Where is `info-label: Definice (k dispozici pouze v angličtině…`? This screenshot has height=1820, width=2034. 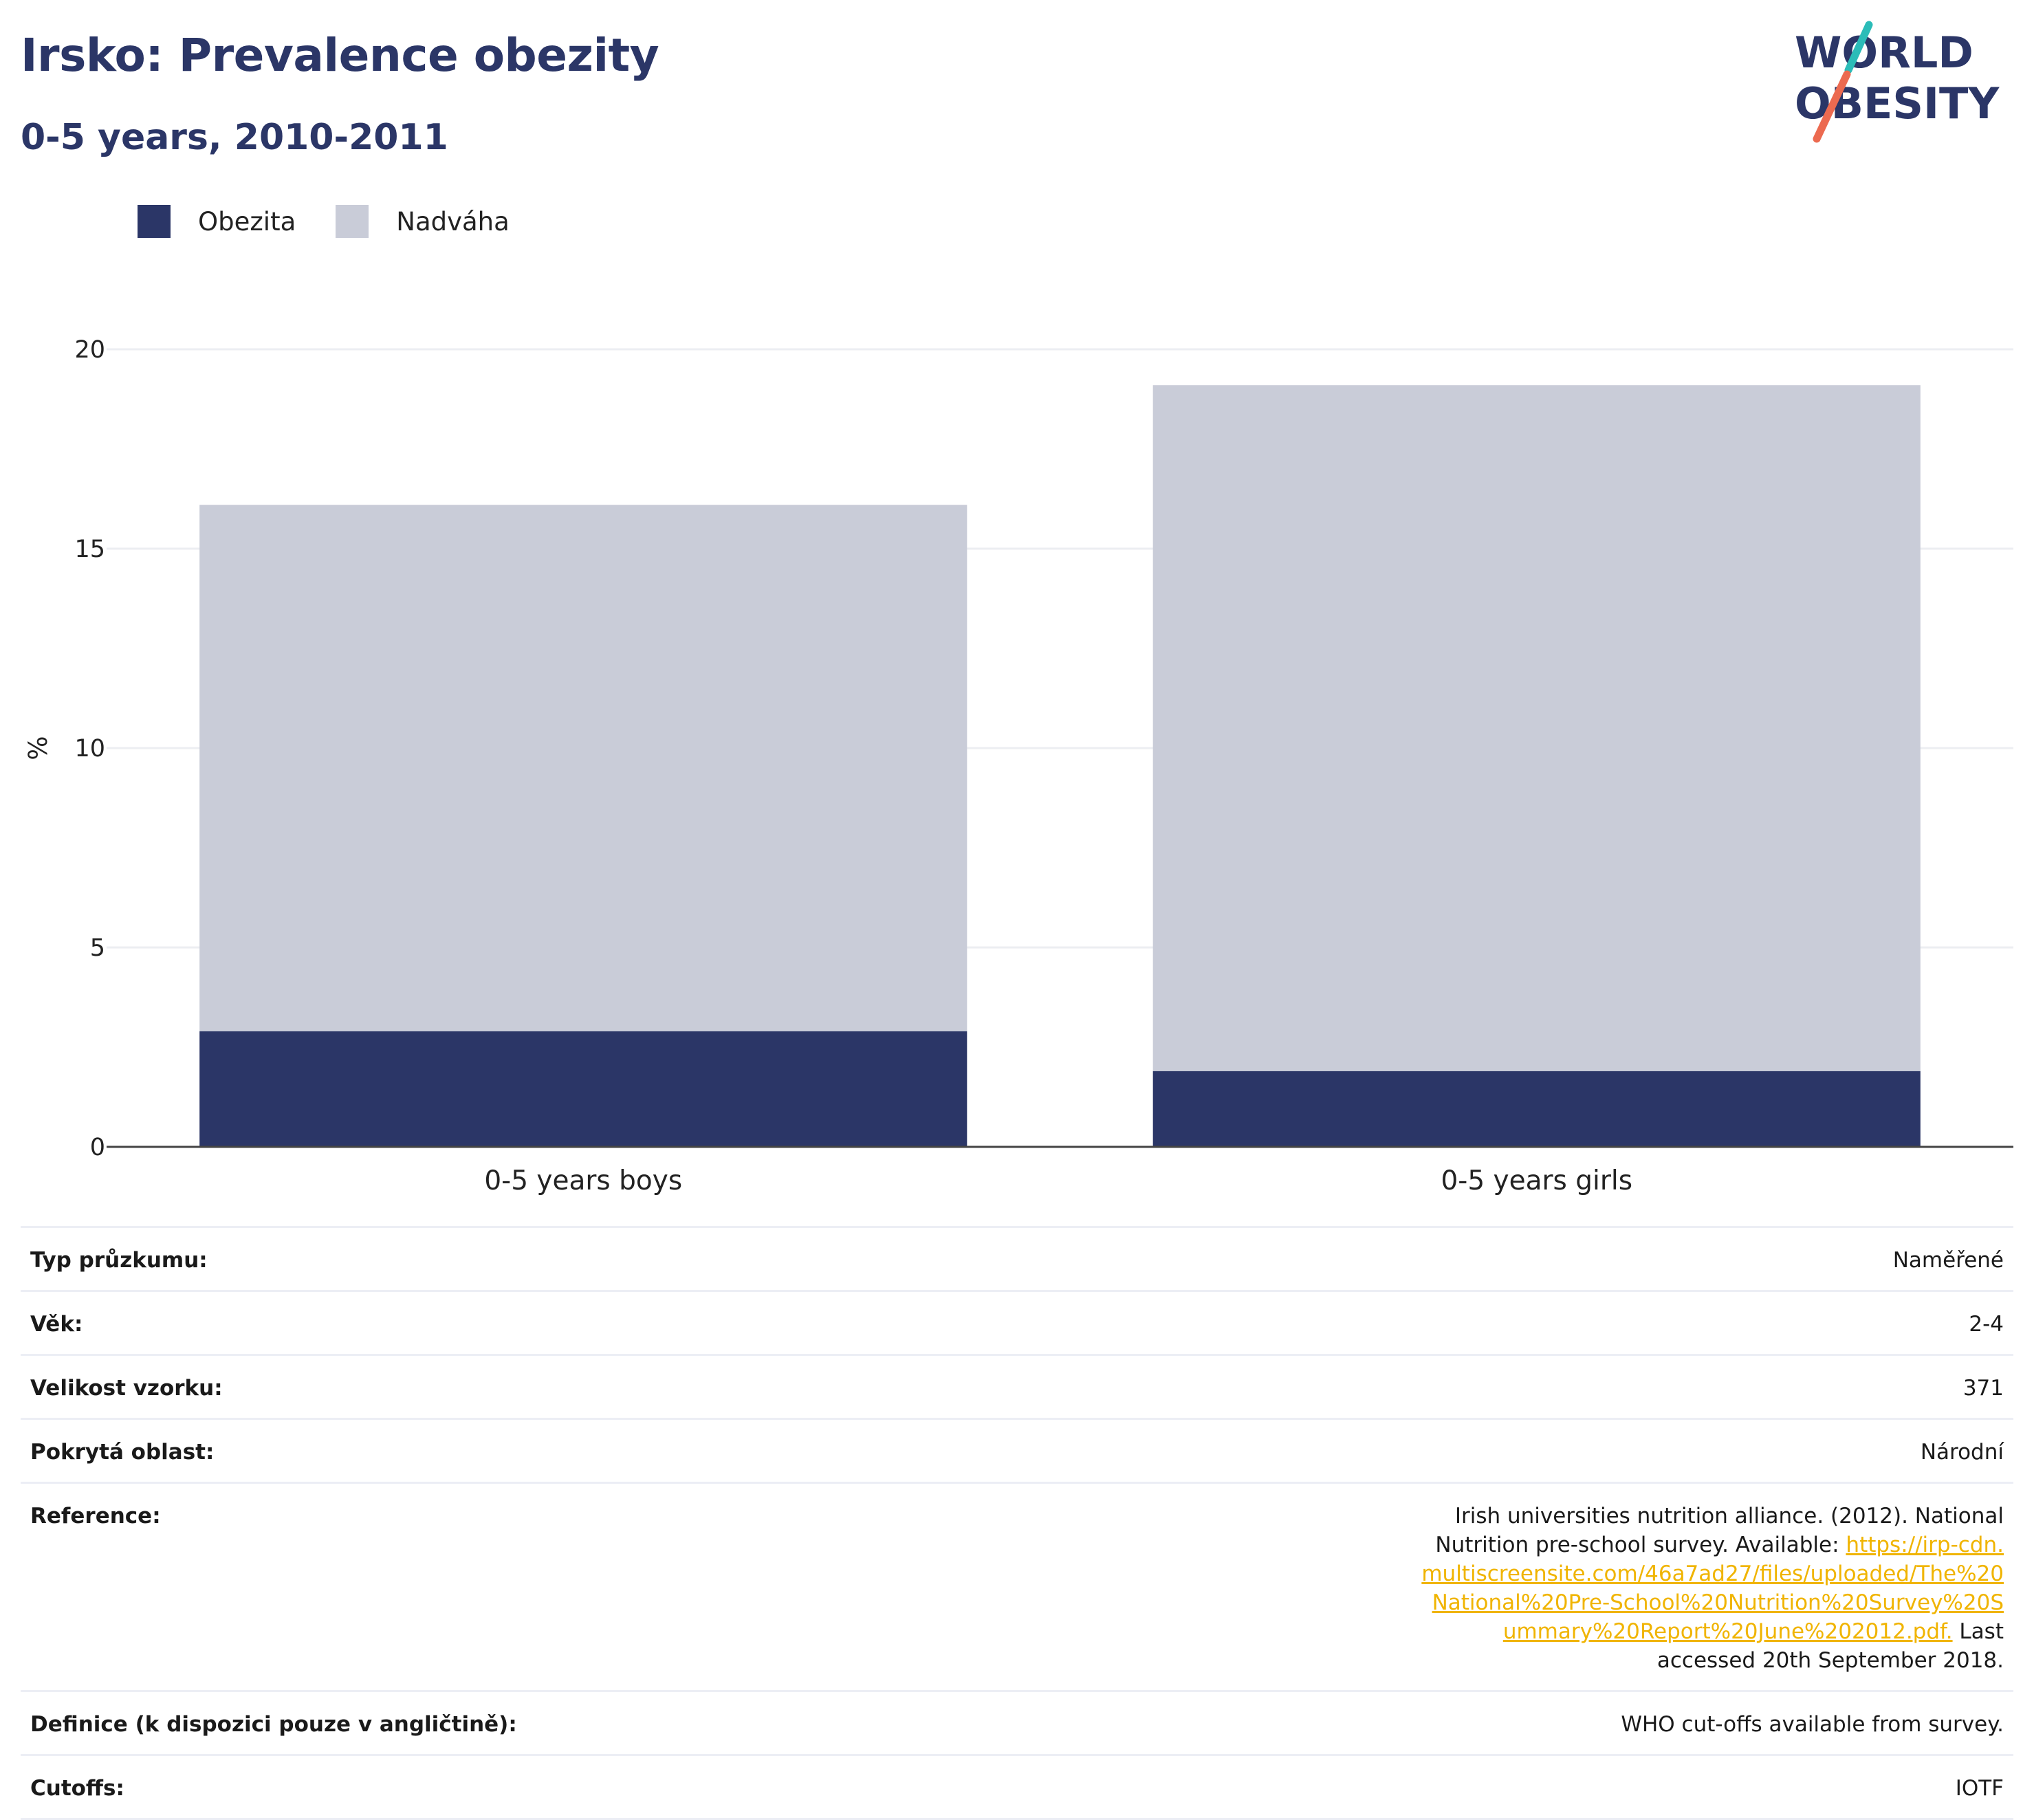
info-label: Definice (k dispozici pouze v angličtině… is located at coordinates (273, 1724).